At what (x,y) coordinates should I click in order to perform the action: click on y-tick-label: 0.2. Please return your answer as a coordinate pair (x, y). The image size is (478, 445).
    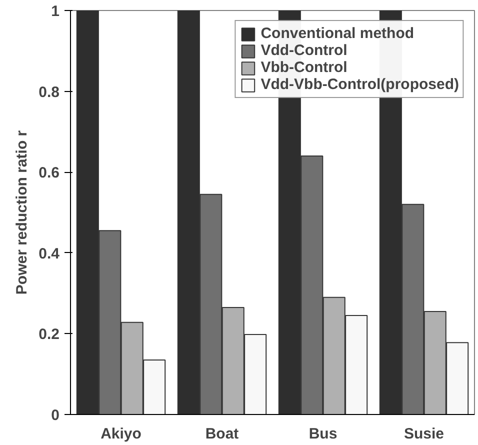
    Looking at the image, I should click on (49, 335).